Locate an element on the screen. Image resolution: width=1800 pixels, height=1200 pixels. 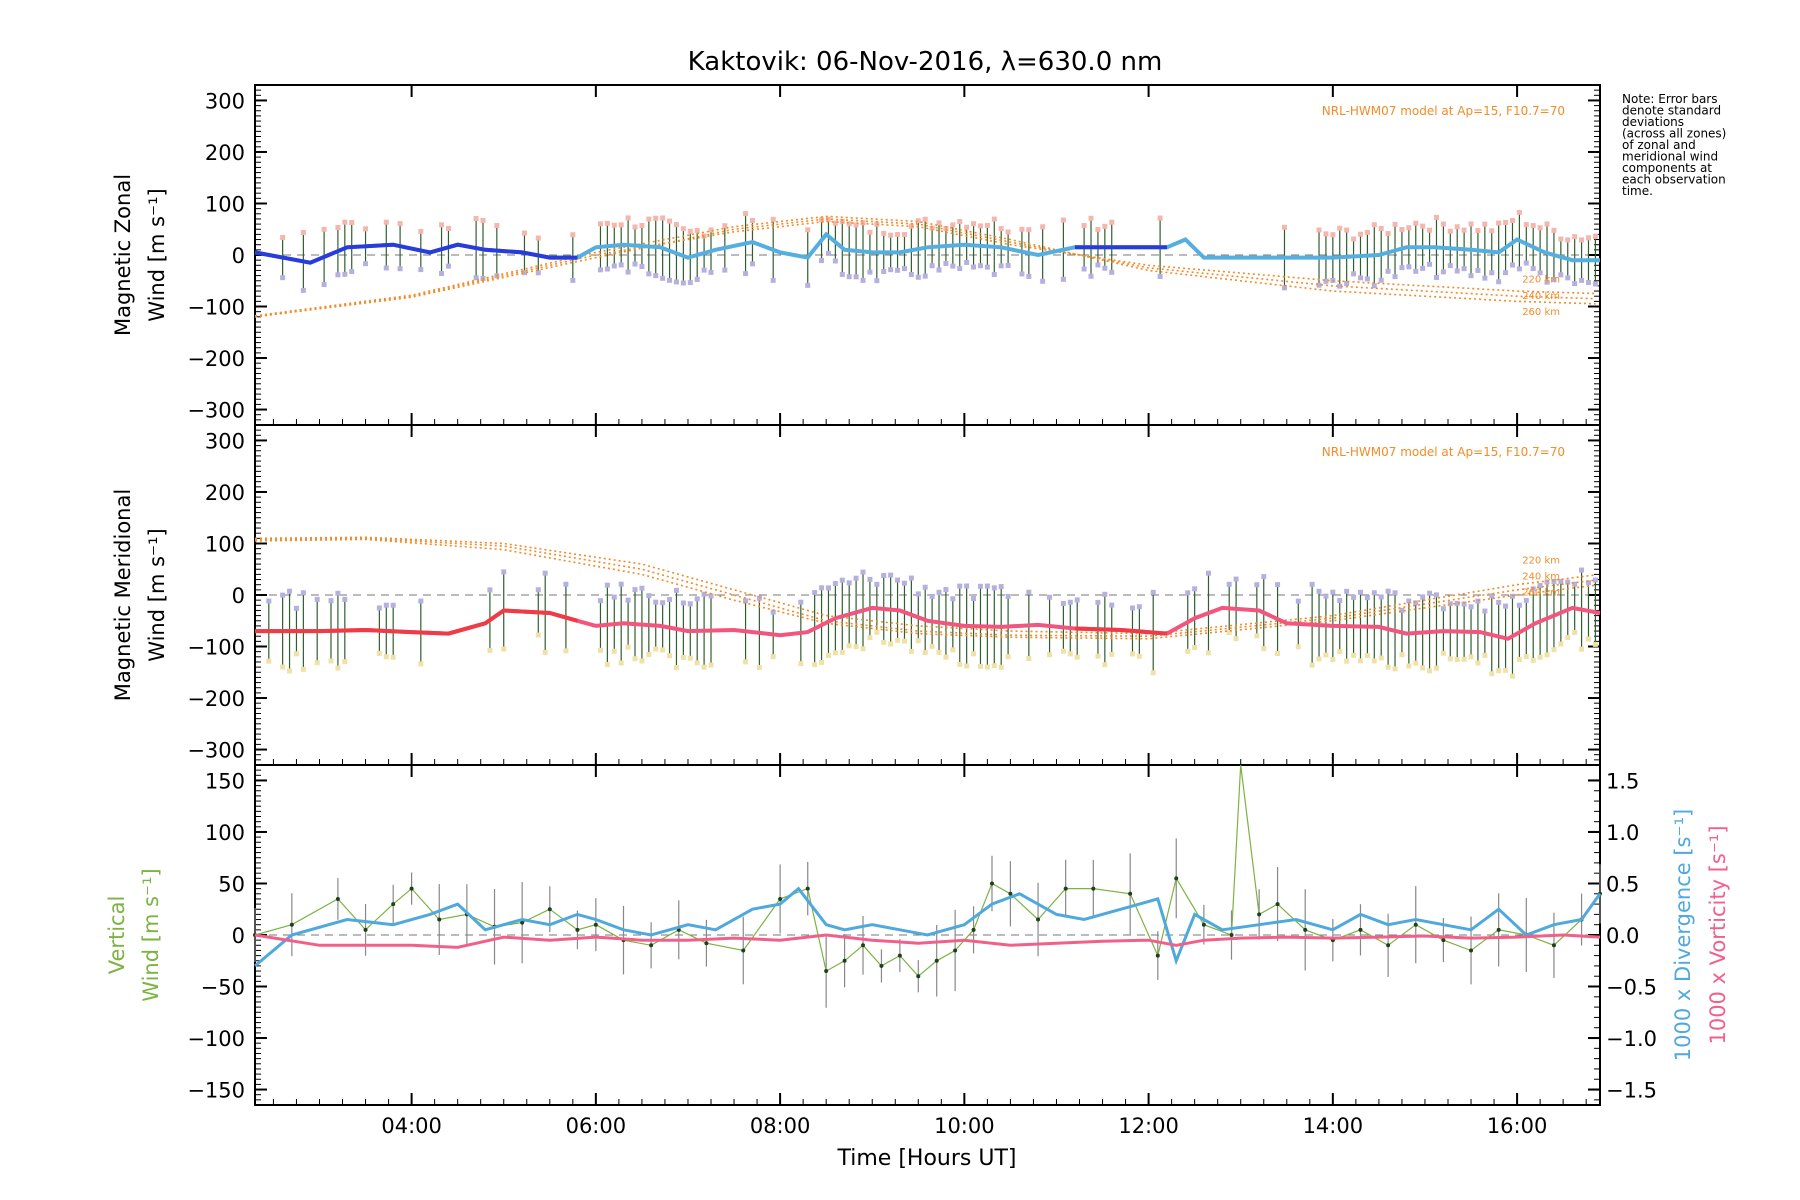
y-tick-label: 200 is located at coordinates (225, 153).